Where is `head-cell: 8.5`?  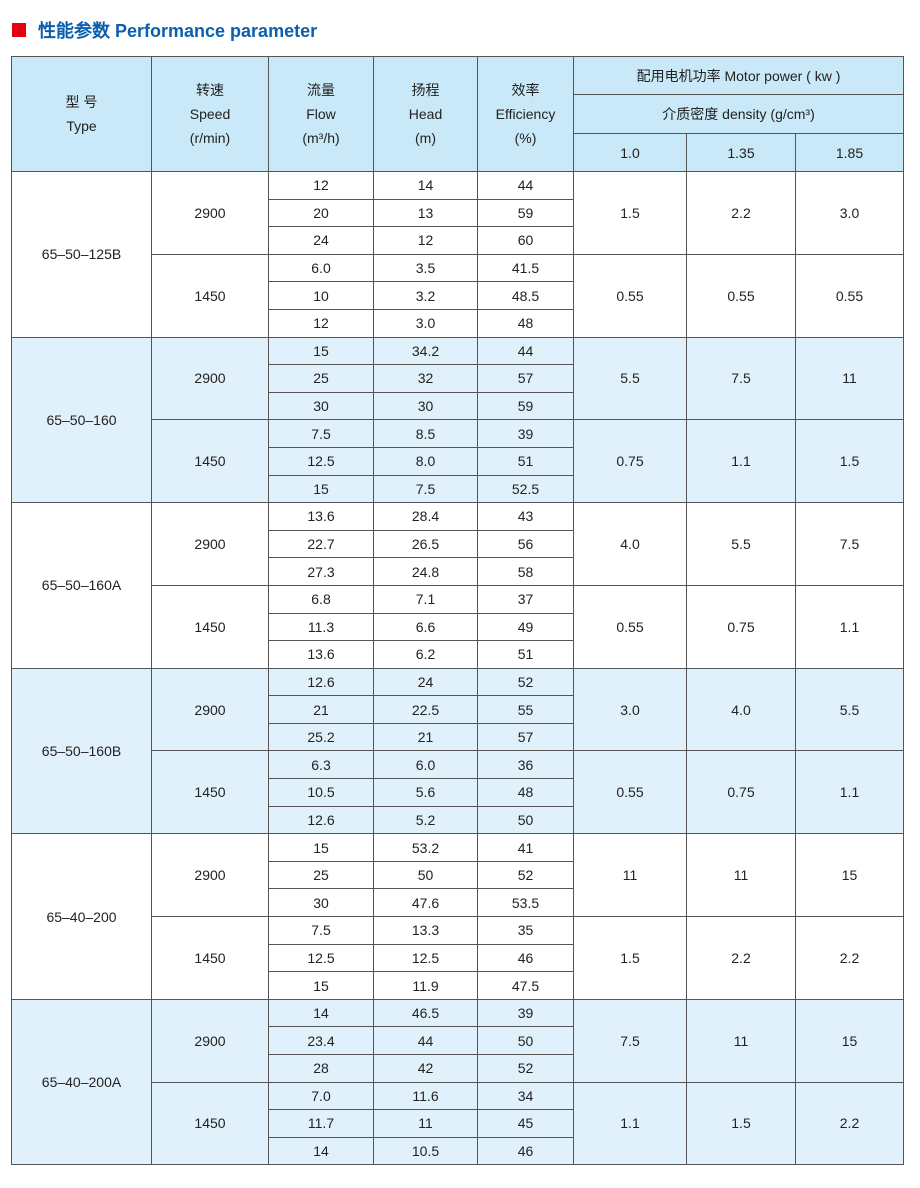 head-cell: 8.5 is located at coordinates (425, 433).